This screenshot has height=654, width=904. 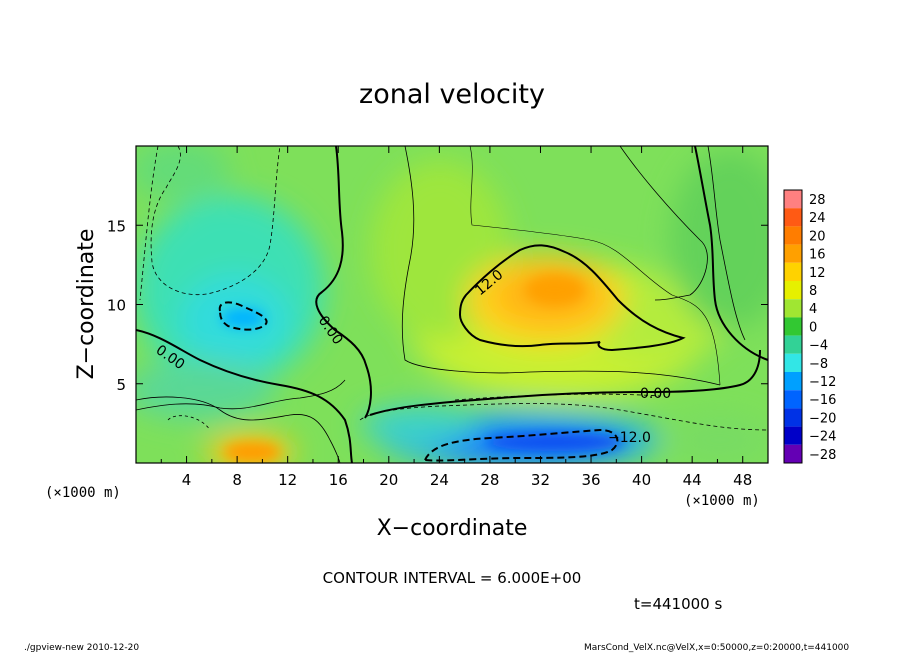 What do you see at coordinates (540, 480) in the screenshot?
I see `x-tick-label: 32` at bounding box center [540, 480].